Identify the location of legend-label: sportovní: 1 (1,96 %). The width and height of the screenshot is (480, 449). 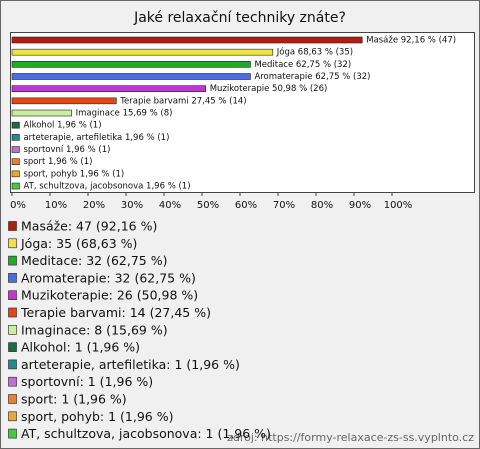
(87, 381).